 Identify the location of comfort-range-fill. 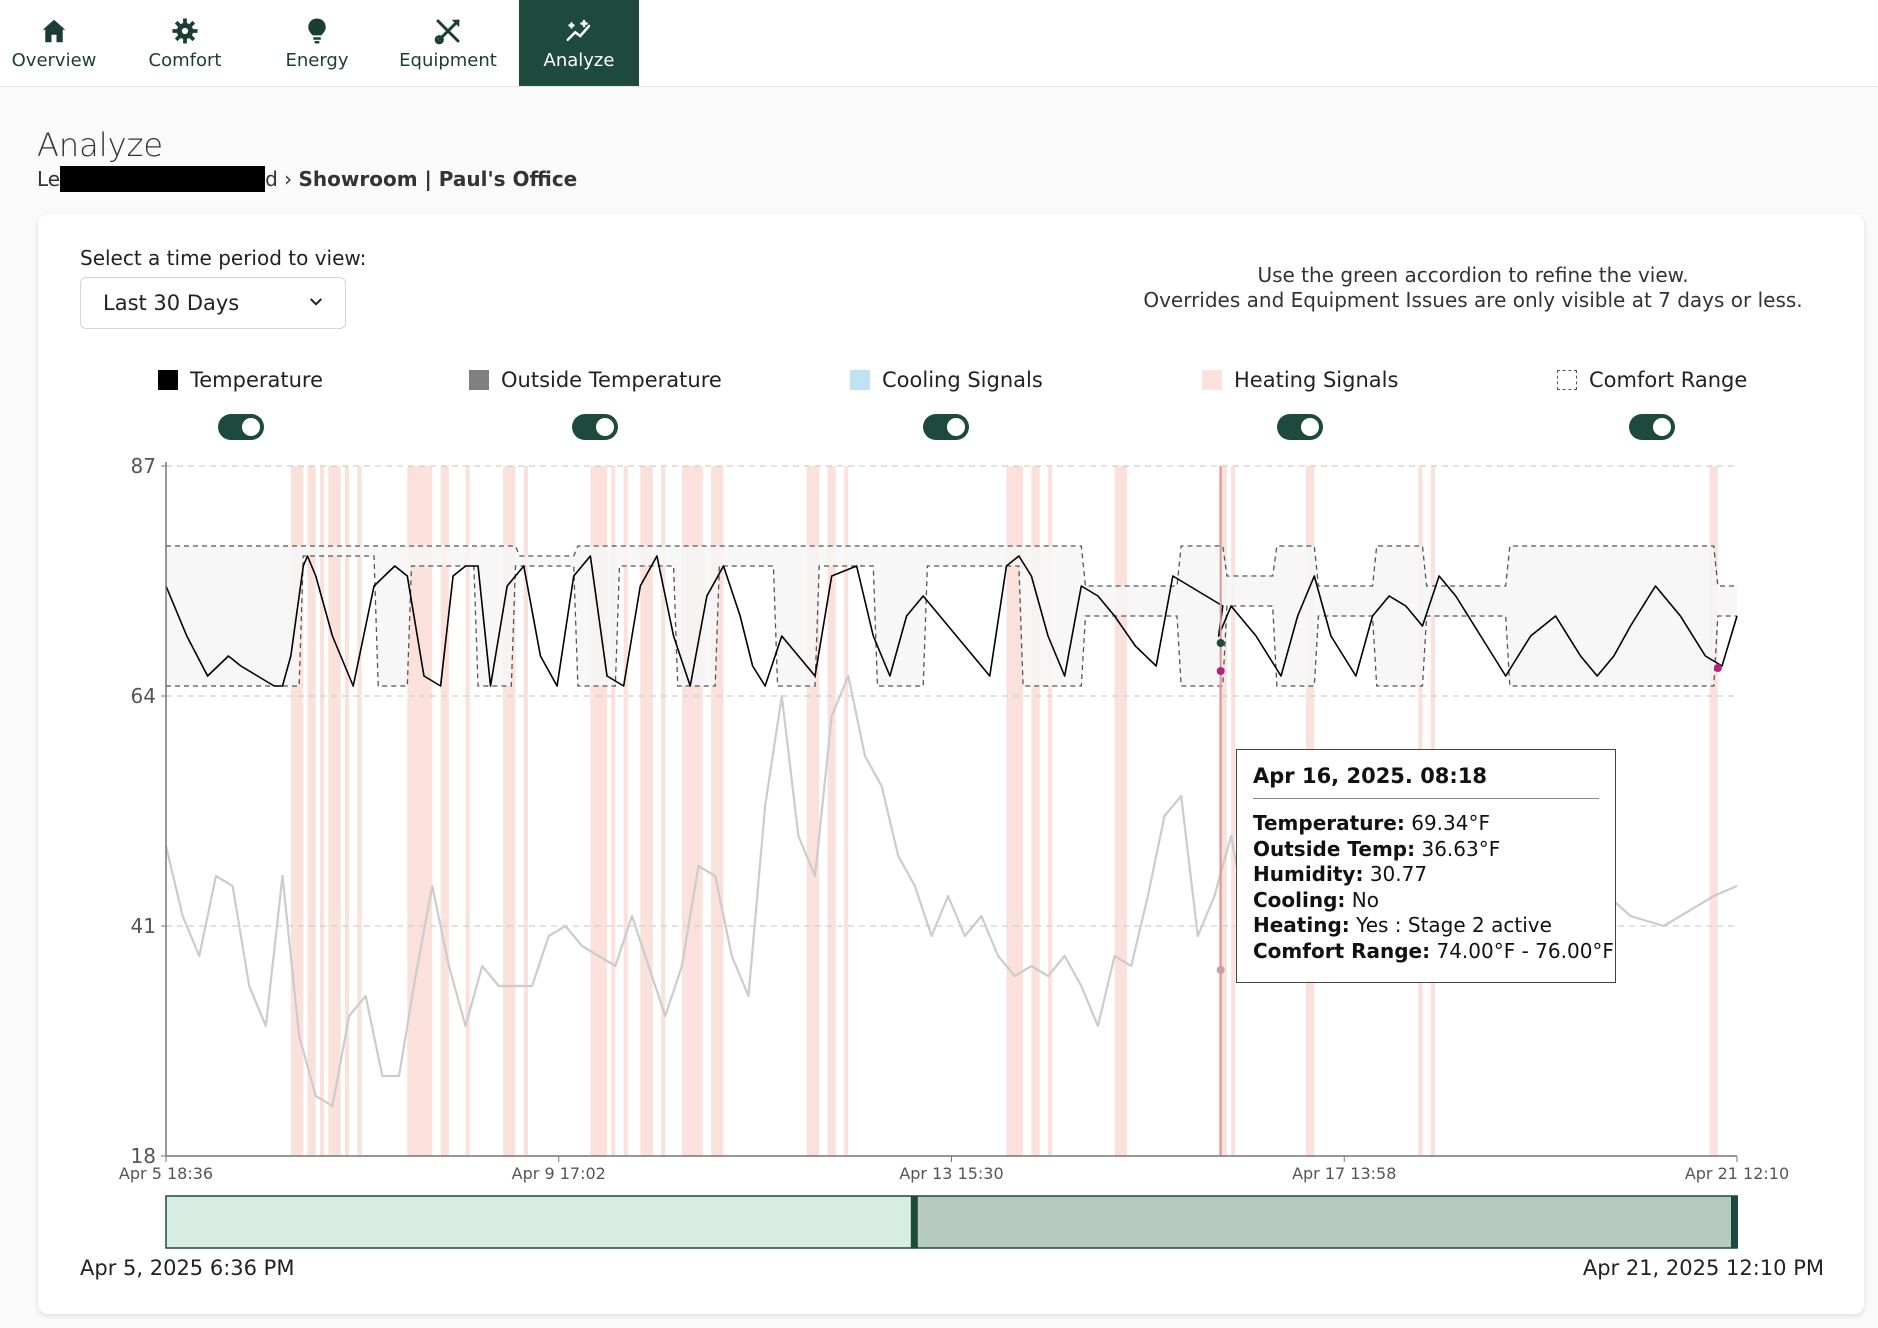
(951, 616).